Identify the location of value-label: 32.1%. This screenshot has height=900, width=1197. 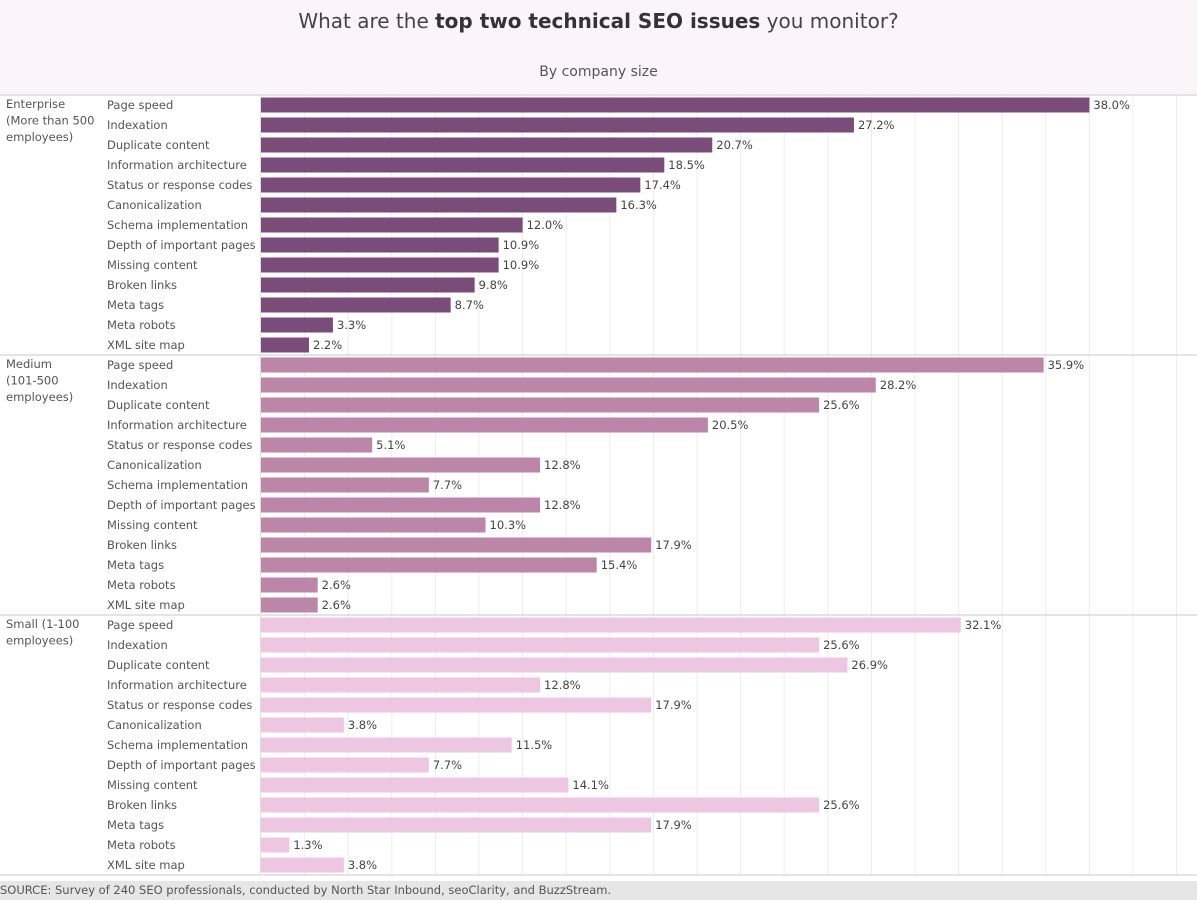
(983, 625).